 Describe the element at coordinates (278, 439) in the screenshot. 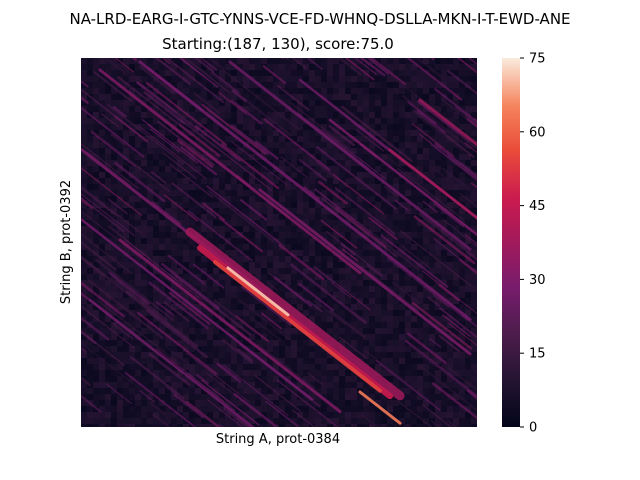

I see `x-axis-label: String A, prot-0384` at that location.